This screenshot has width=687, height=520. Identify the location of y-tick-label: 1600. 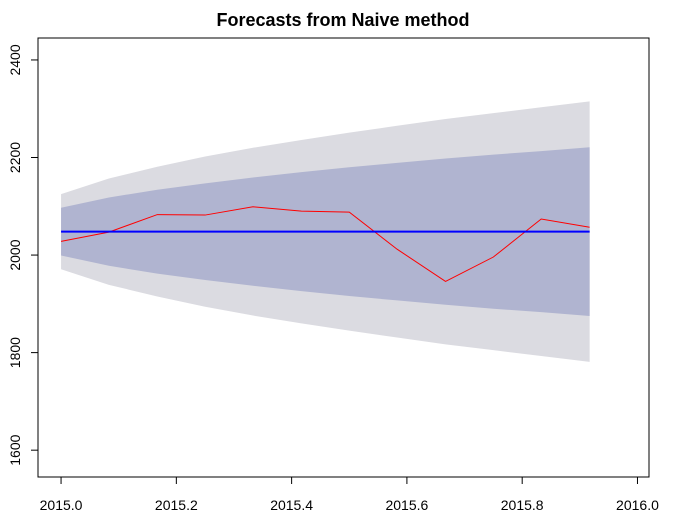
(15, 449).